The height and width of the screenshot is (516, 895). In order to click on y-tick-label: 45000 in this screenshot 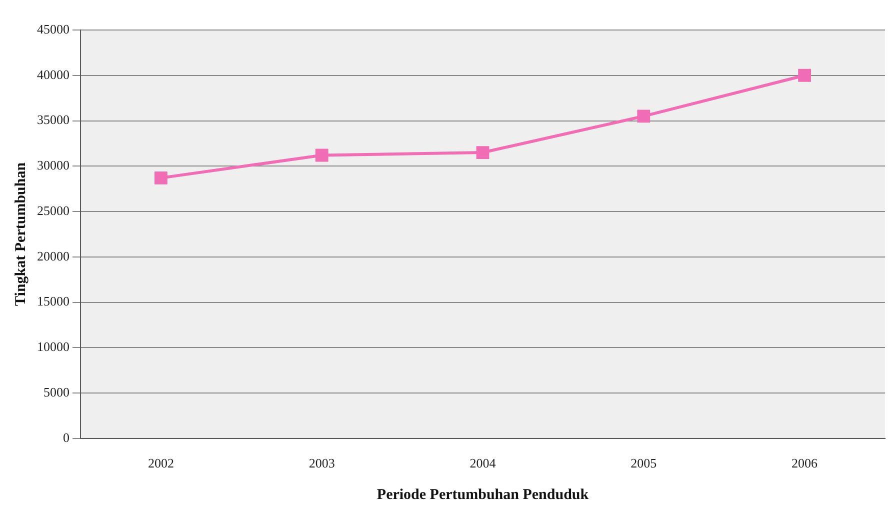, I will do `click(53, 28)`.